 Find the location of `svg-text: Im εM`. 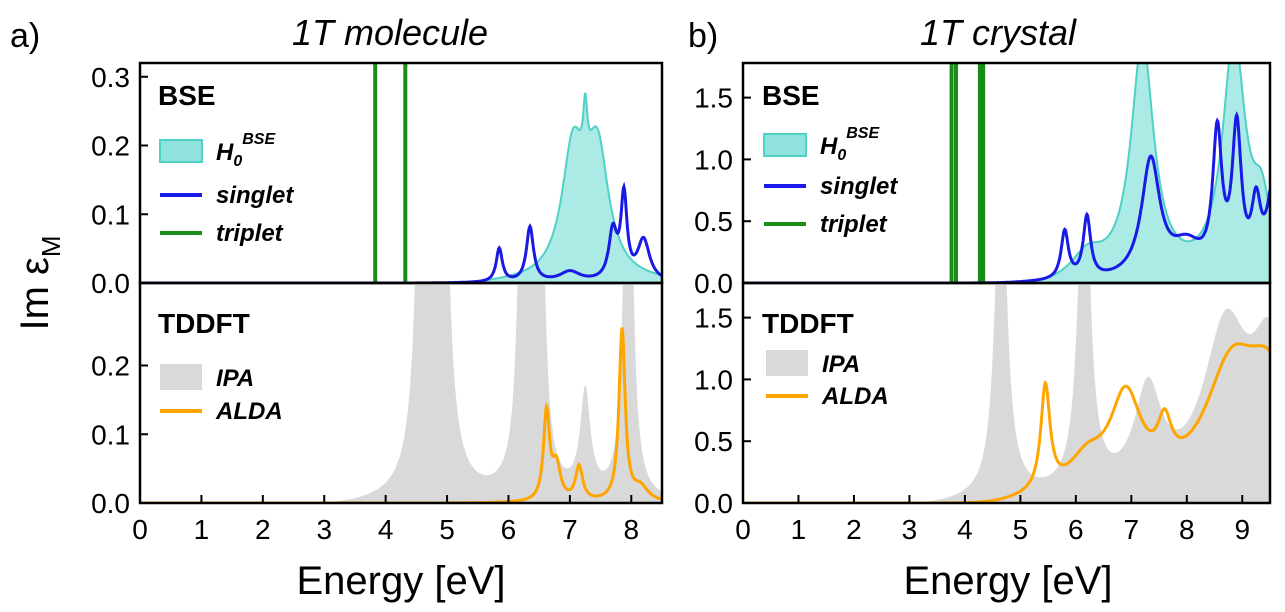

svg-text: Im εM is located at coordinates (39, 282).